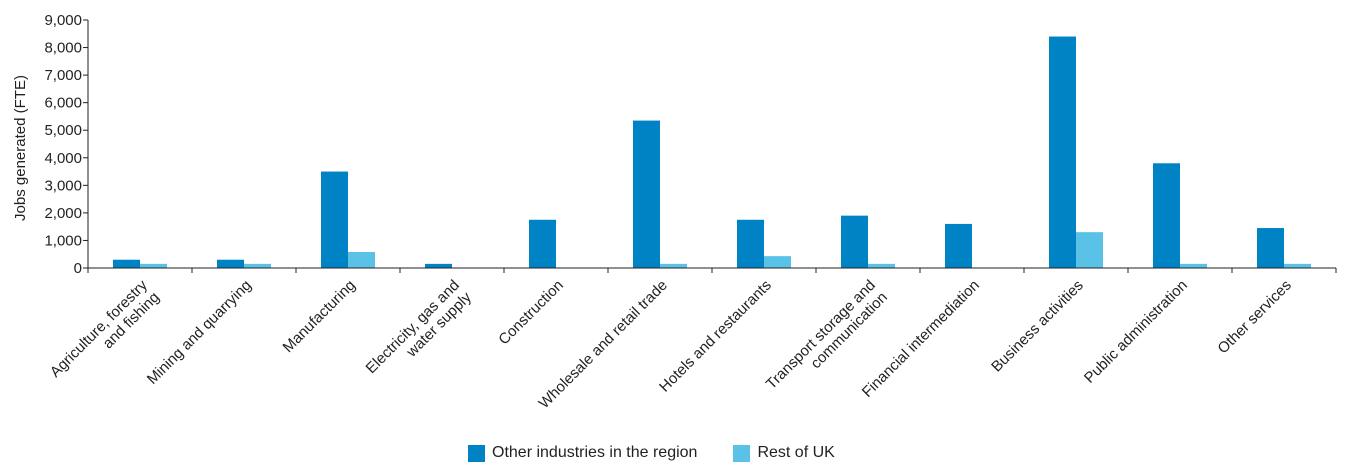  Describe the element at coordinates (595, 452) in the screenshot. I see `legend-label-series-1: Other industries in the region` at that location.